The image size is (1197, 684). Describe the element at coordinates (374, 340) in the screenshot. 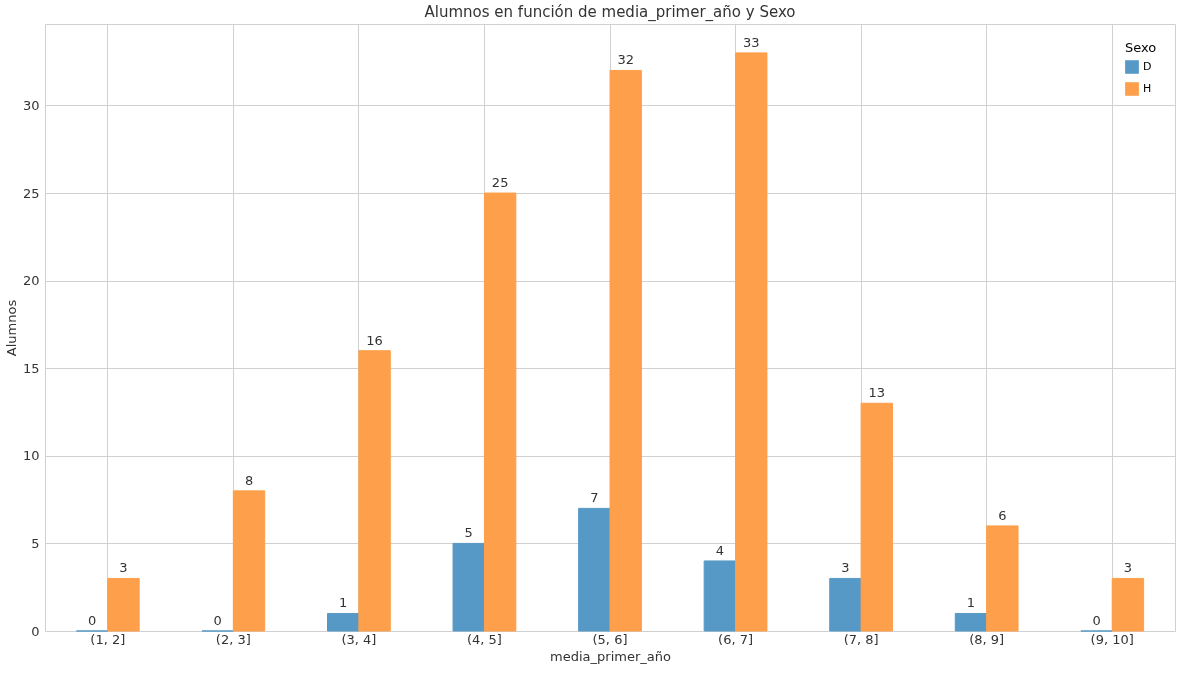

I see `data-label: 16` at that location.